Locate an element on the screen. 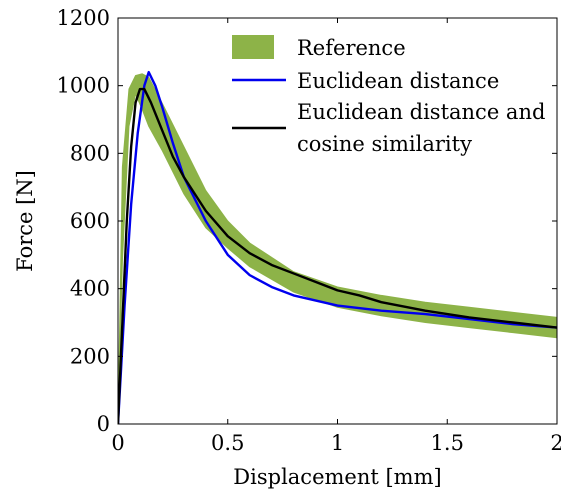 The width and height of the screenshot is (561, 495). y-axis-label: Force [N] is located at coordinates (25, 221).